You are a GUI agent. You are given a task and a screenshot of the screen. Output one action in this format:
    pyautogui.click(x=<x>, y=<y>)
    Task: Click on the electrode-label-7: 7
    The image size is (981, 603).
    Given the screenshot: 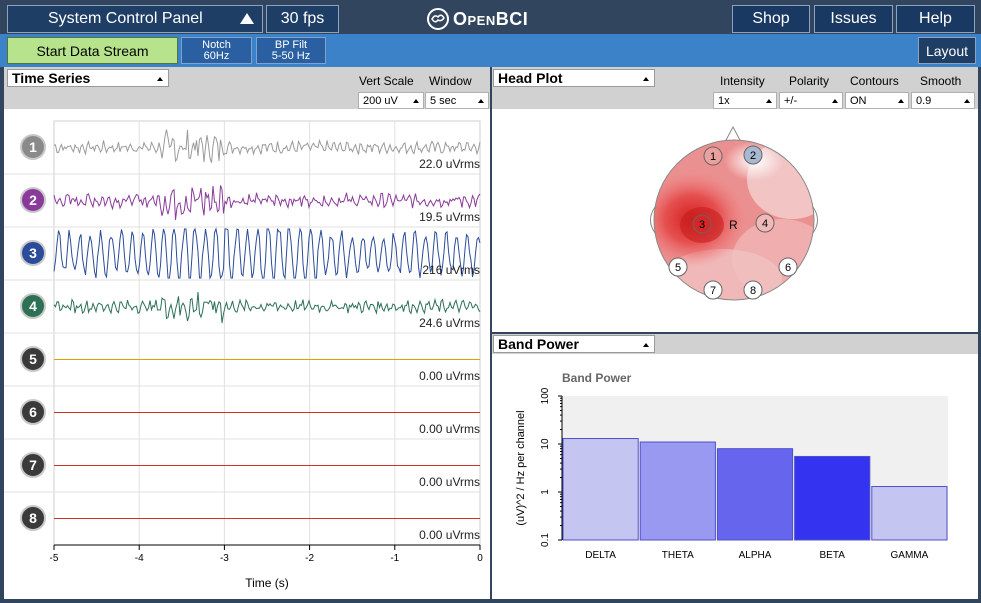 What is the action you would take?
    pyautogui.click(x=713, y=291)
    